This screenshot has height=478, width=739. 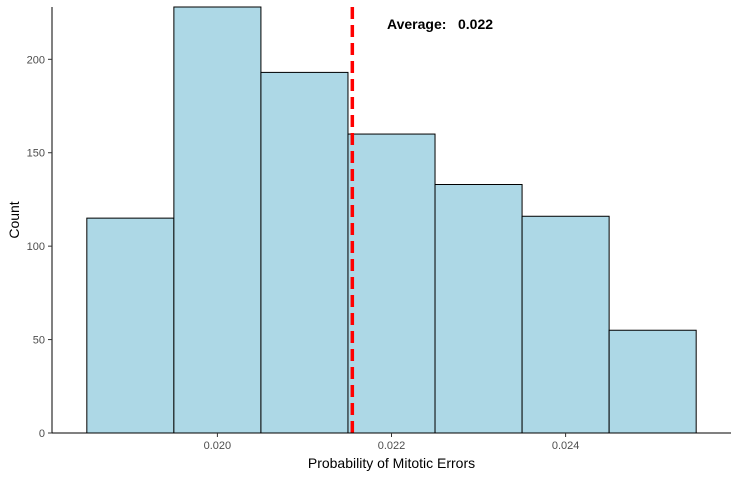 What do you see at coordinates (36, 247) in the screenshot?
I see `y-tick-label: 100` at bounding box center [36, 247].